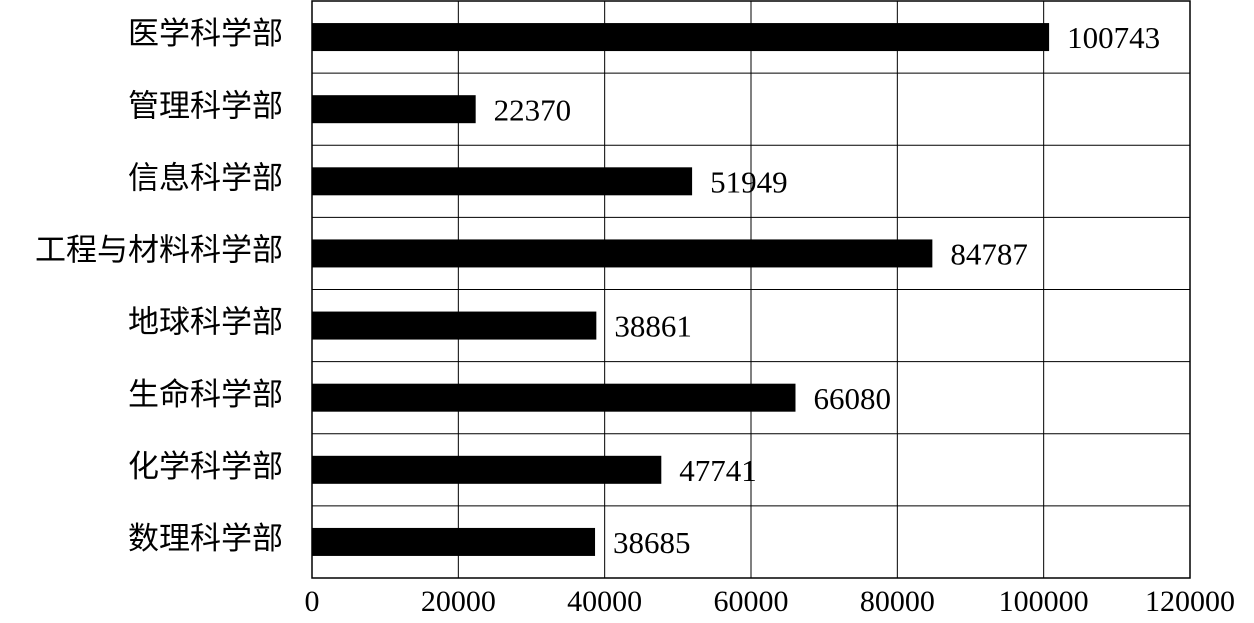  What do you see at coordinates (988, 254) in the screenshot?
I see `value-label: 84787` at bounding box center [988, 254].